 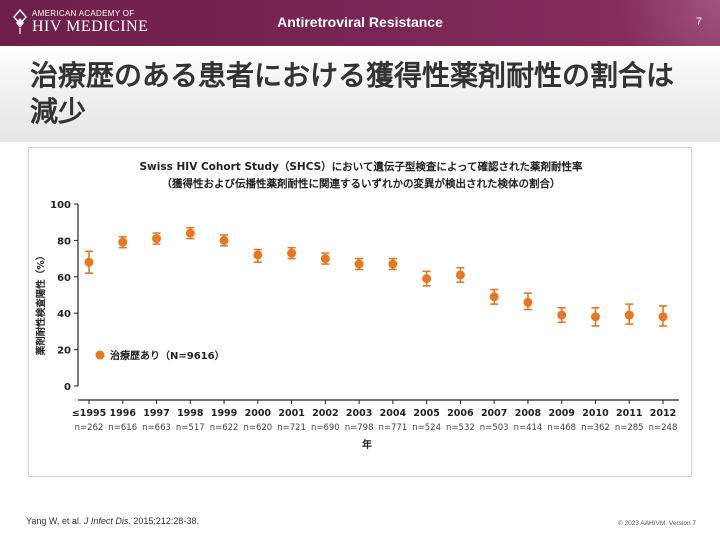 I want to click on n-label: n=524, so click(x=426, y=428).